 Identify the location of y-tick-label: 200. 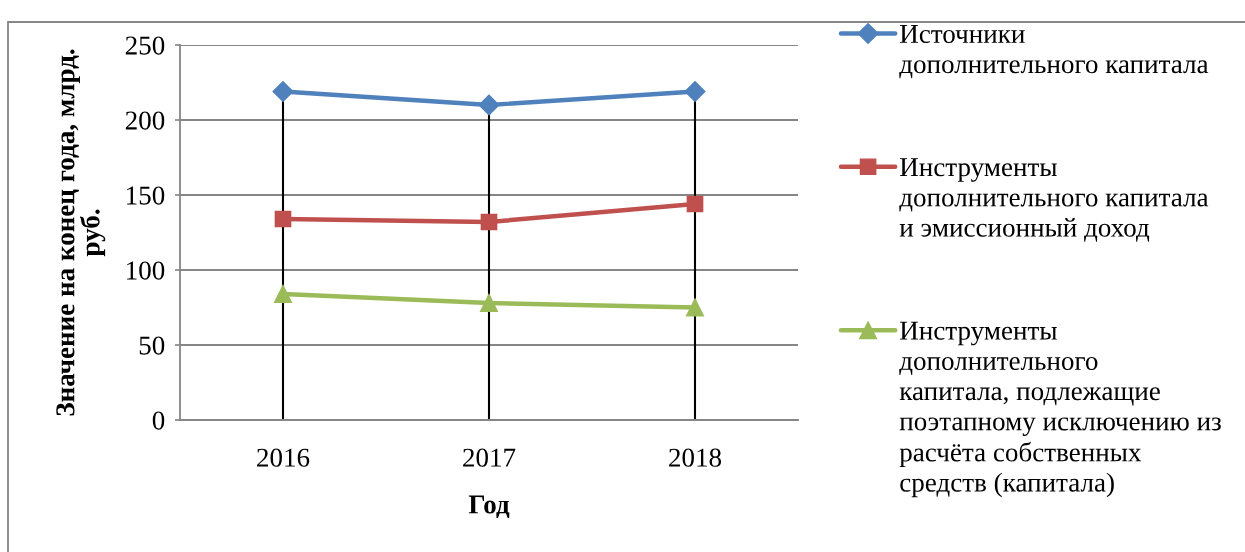
(145, 120).